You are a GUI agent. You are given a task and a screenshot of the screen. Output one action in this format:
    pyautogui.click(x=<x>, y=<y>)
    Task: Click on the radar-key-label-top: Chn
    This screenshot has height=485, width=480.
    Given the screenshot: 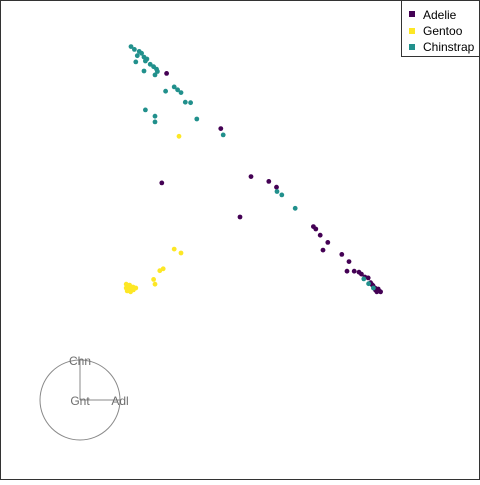 What is the action you would take?
    pyautogui.click(x=80, y=361)
    